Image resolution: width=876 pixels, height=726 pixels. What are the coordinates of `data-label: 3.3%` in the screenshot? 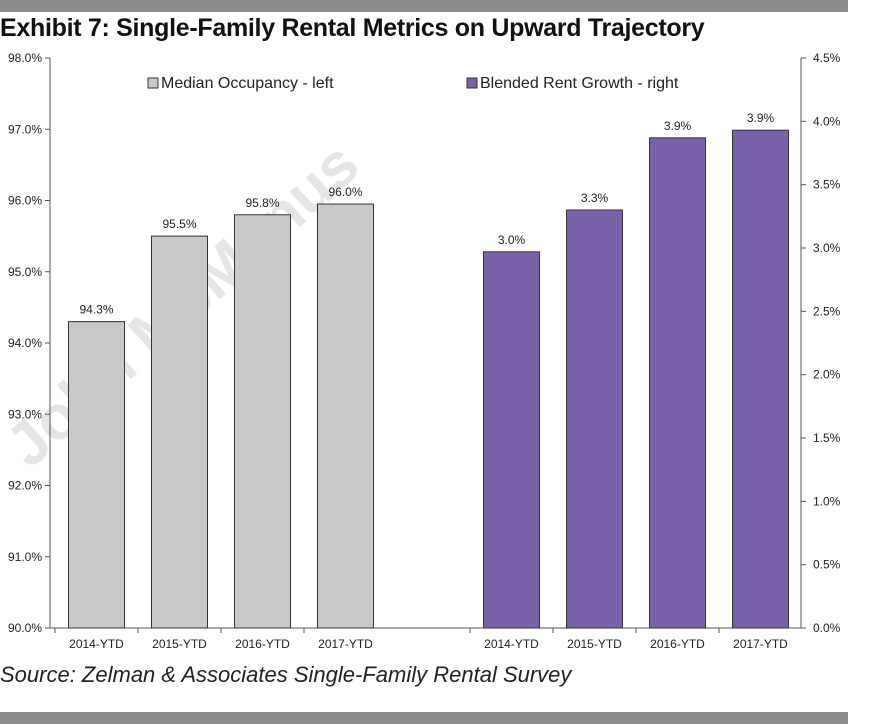 It's located at (595, 198).